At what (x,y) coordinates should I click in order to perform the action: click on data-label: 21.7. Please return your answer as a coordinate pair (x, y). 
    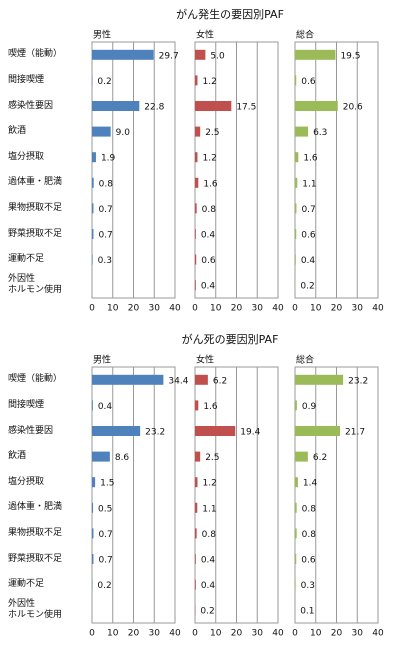
    Looking at the image, I should click on (355, 433).